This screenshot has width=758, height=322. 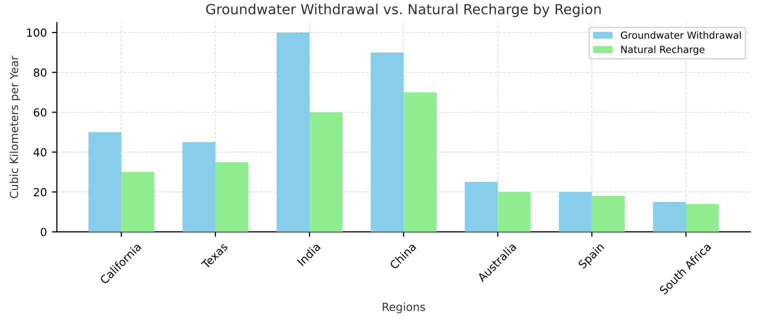 I want to click on y-tick-label: 0, so click(x=43, y=232).